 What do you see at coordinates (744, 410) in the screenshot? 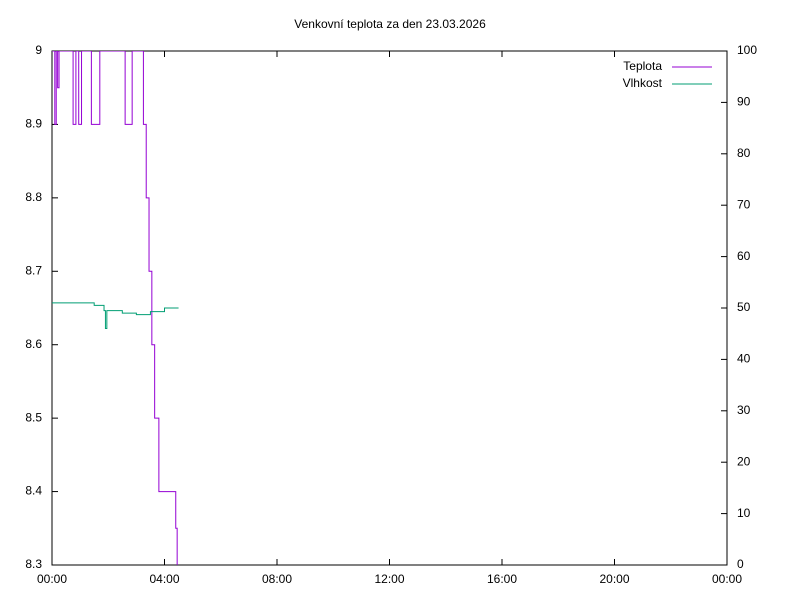
I see `y2-tick-label: 30` at bounding box center [744, 410].